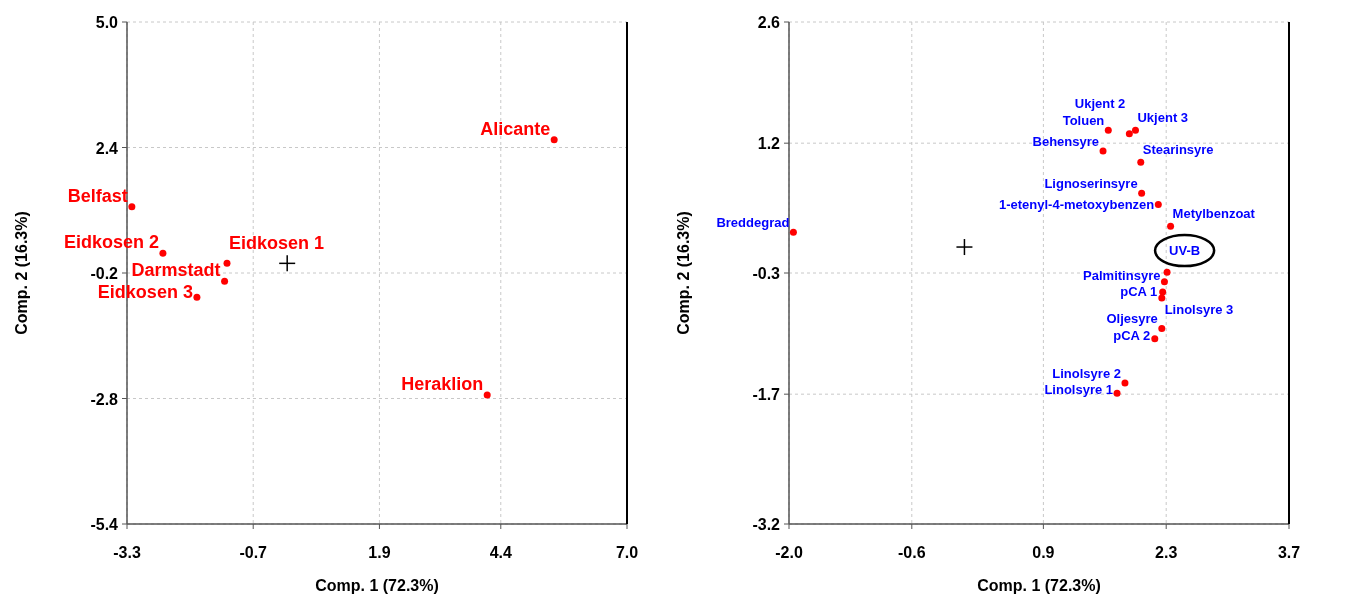 The height and width of the screenshot is (601, 1371). I want to click on x-tick-label: 3.7, so click(1289, 552).